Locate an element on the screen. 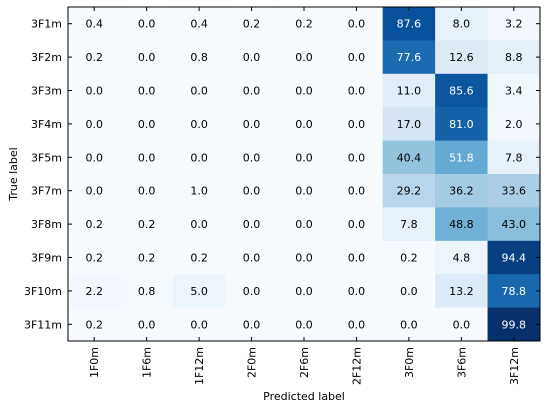 The height and width of the screenshot is (409, 550). cell-value-label: 87.6 is located at coordinates (409, 24).